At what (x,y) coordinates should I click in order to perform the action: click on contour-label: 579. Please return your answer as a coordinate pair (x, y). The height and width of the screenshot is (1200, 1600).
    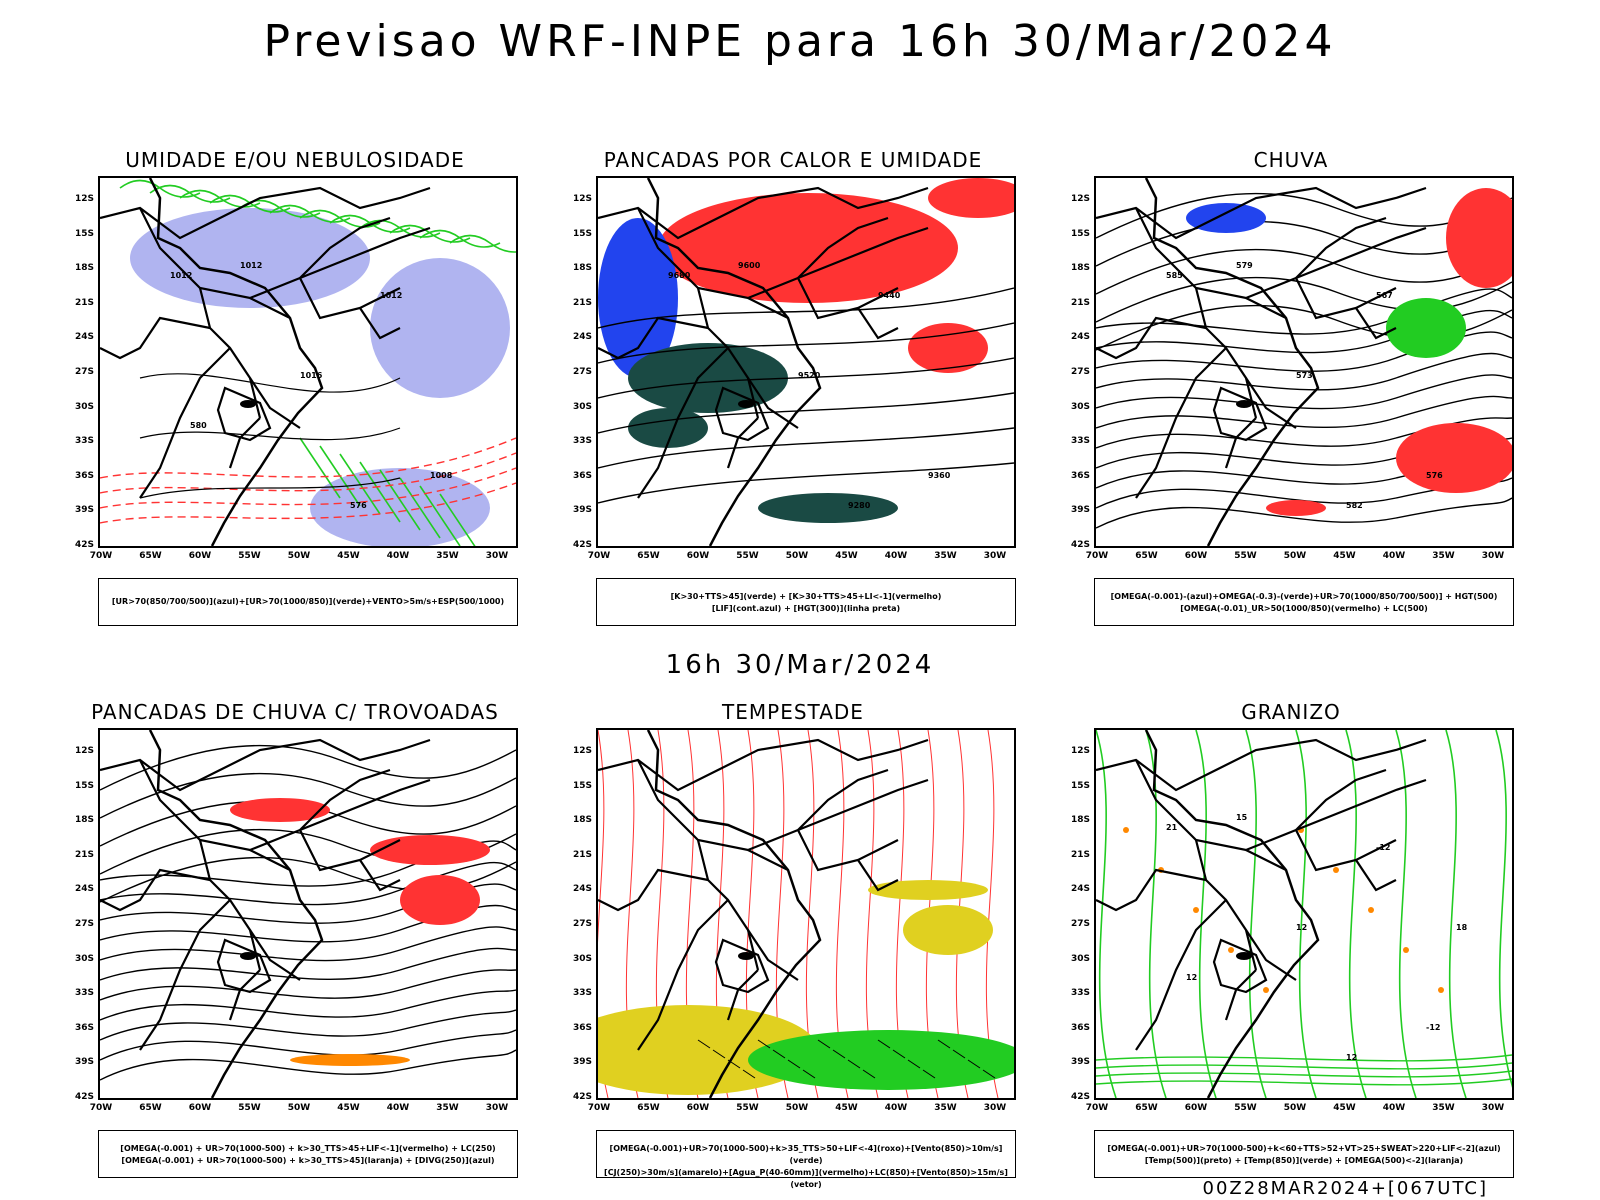
    Looking at the image, I should click on (1244, 265).